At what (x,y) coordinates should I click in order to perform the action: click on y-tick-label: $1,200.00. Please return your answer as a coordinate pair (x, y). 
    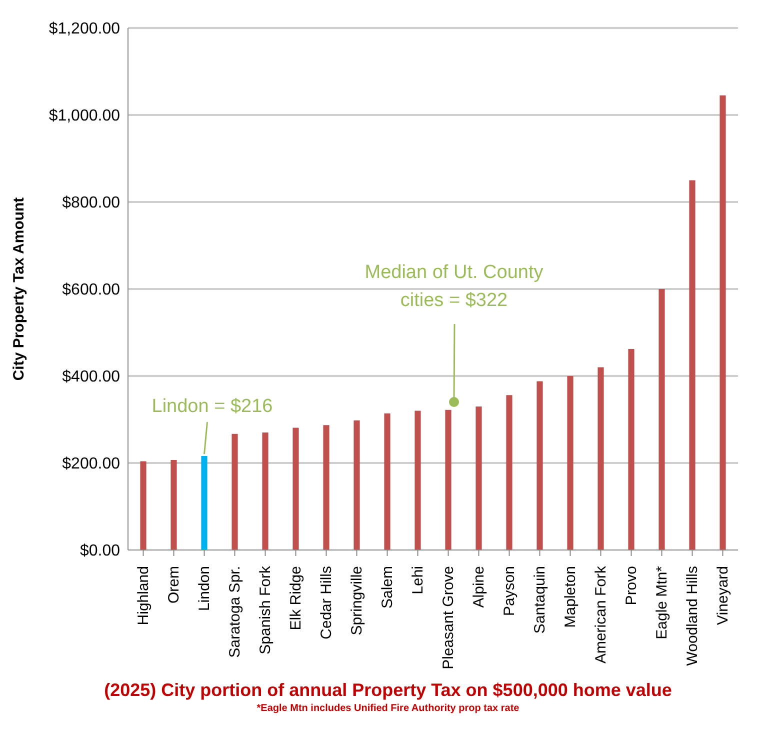
    Looking at the image, I should click on (84, 29).